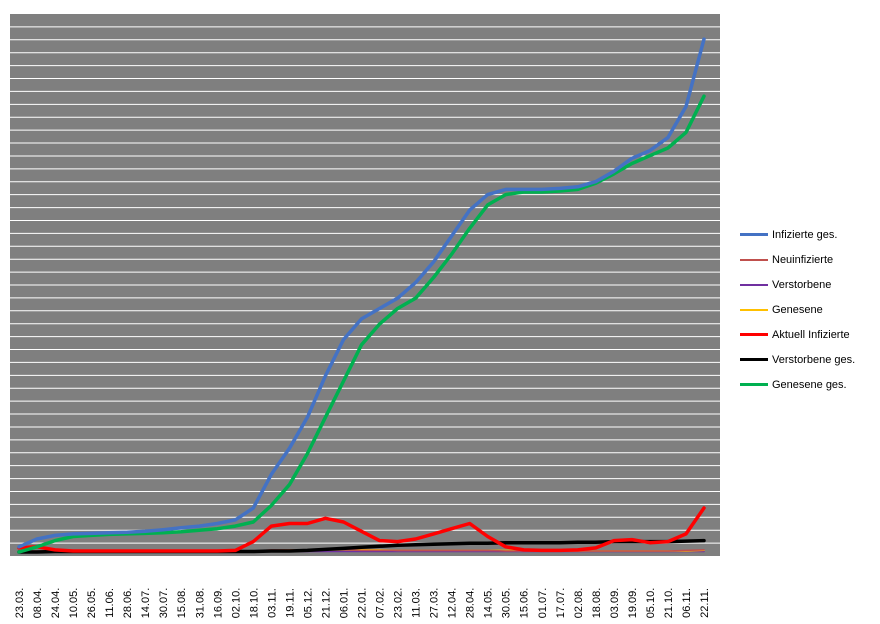 Image resolution: width=880 pixels, height=624 pixels. Describe the element at coordinates (802, 284) in the screenshot. I see `legend-label: Verstorbene` at that location.